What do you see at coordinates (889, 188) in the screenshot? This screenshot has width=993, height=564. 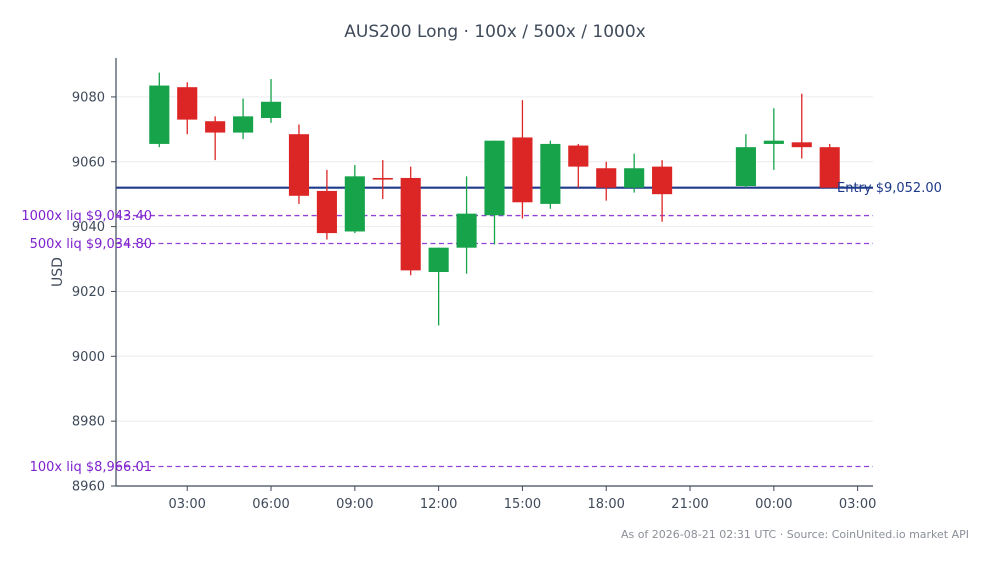 I see `entry-label: Entry $9,052.00` at bounding box center [889, 188].